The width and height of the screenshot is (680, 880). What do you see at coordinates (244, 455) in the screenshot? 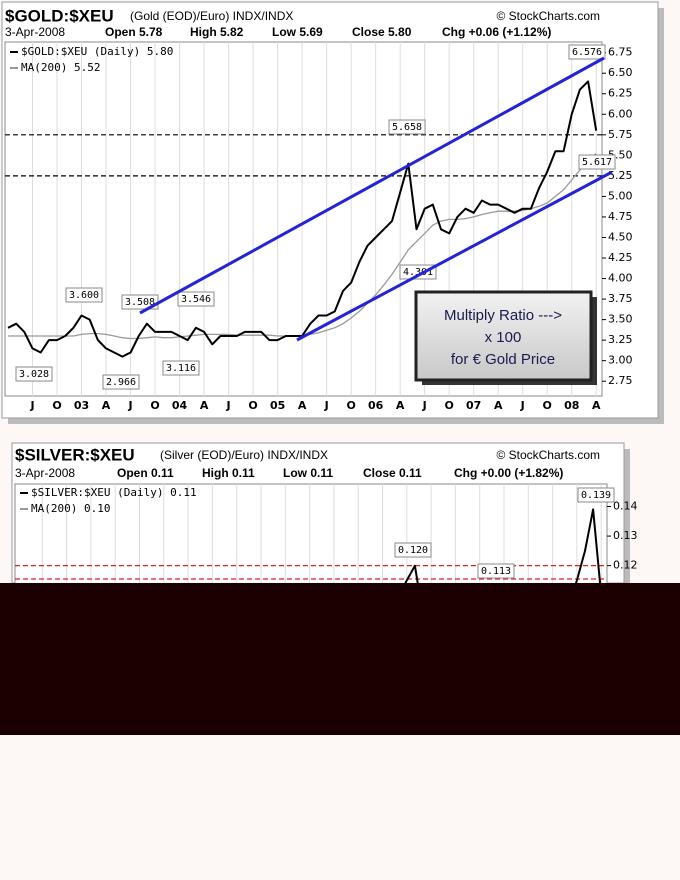
I see `chart-subtitle: (Silver (EOD)/Euro) INDX/INDX` at bounding box center [244, 455].